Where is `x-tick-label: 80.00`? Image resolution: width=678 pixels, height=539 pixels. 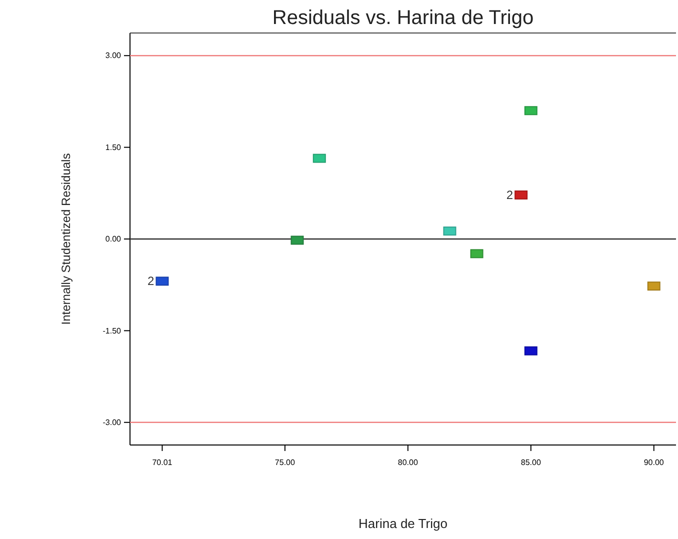 x-tick-label: 80.00 is located at coordinates (408, 463).